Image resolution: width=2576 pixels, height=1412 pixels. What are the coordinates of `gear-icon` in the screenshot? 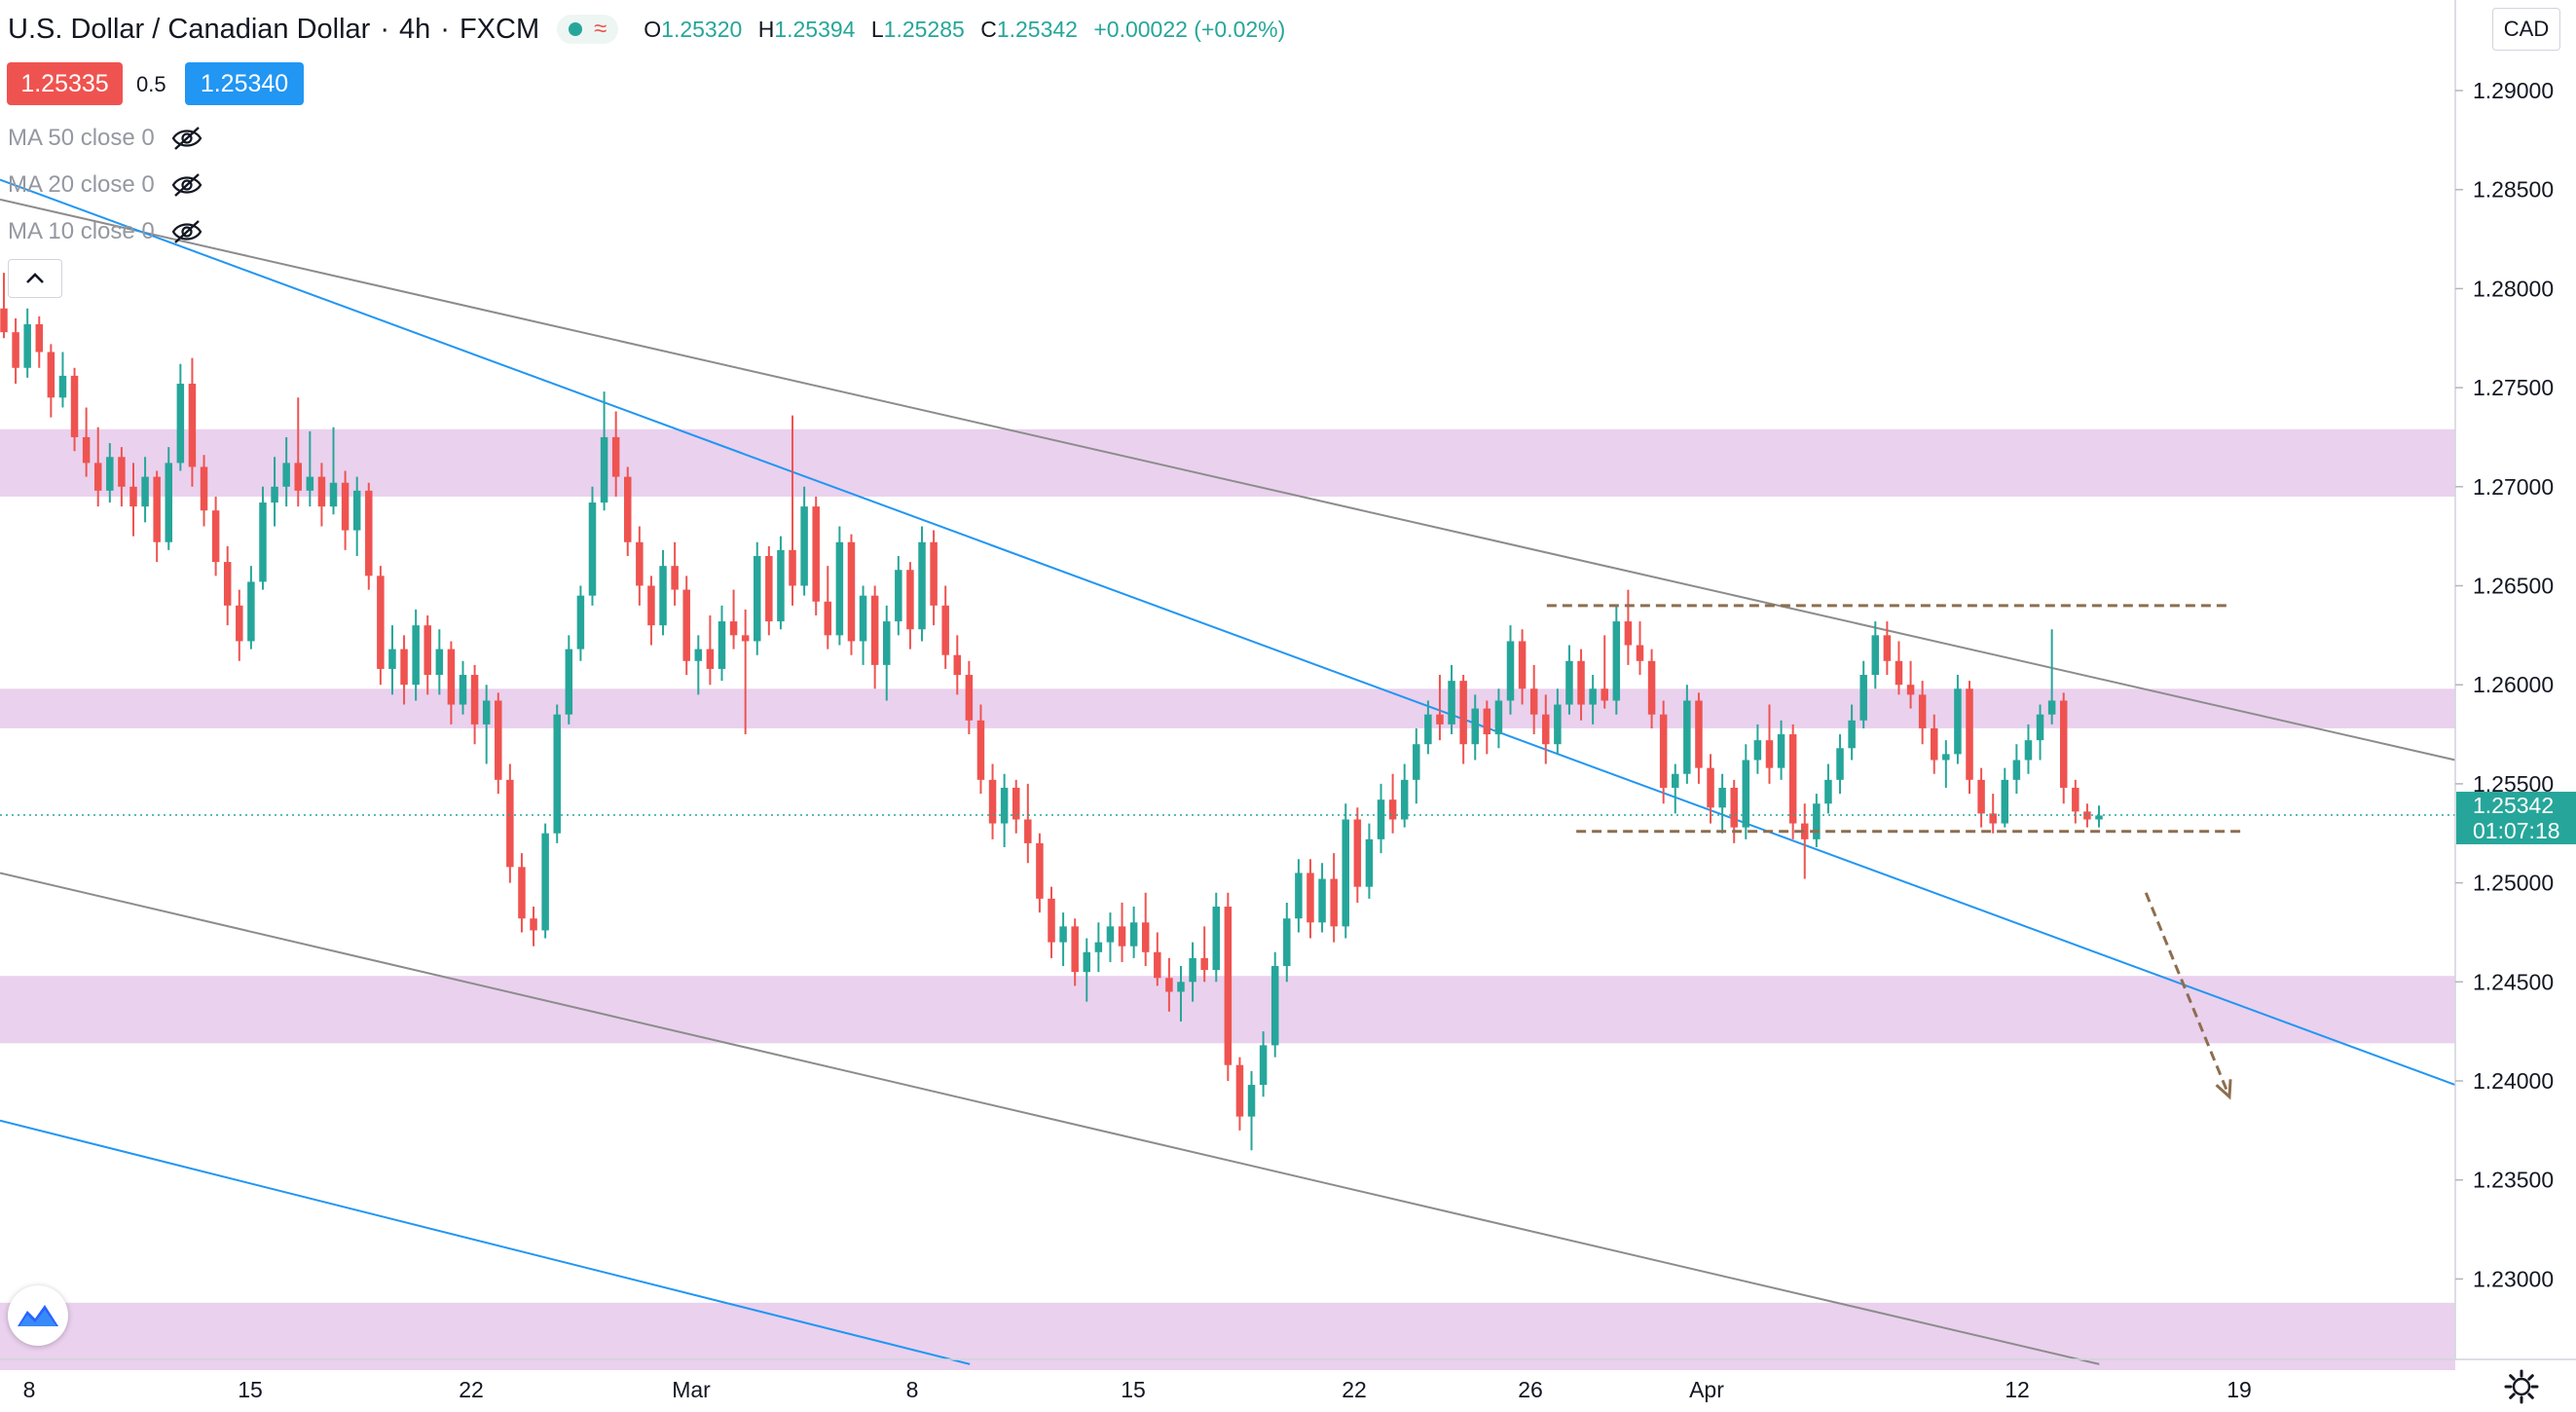 It's located at (2521, 1386).